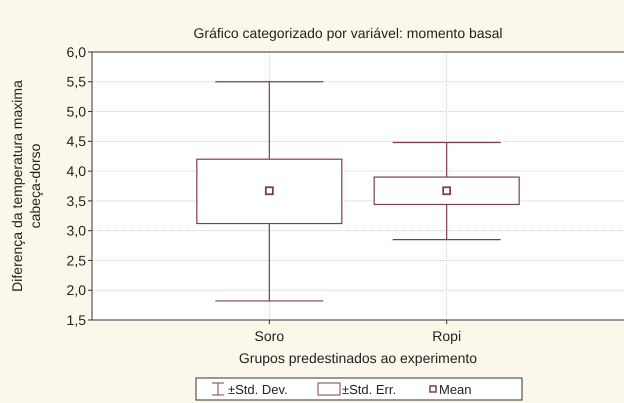 Image resolution: width=624 pixels, height=403 pixels. What do you see at coordinates (447, 336) in the screenshot?
I see `x-tick-label: Ropi` at bounding box center [447, 336].